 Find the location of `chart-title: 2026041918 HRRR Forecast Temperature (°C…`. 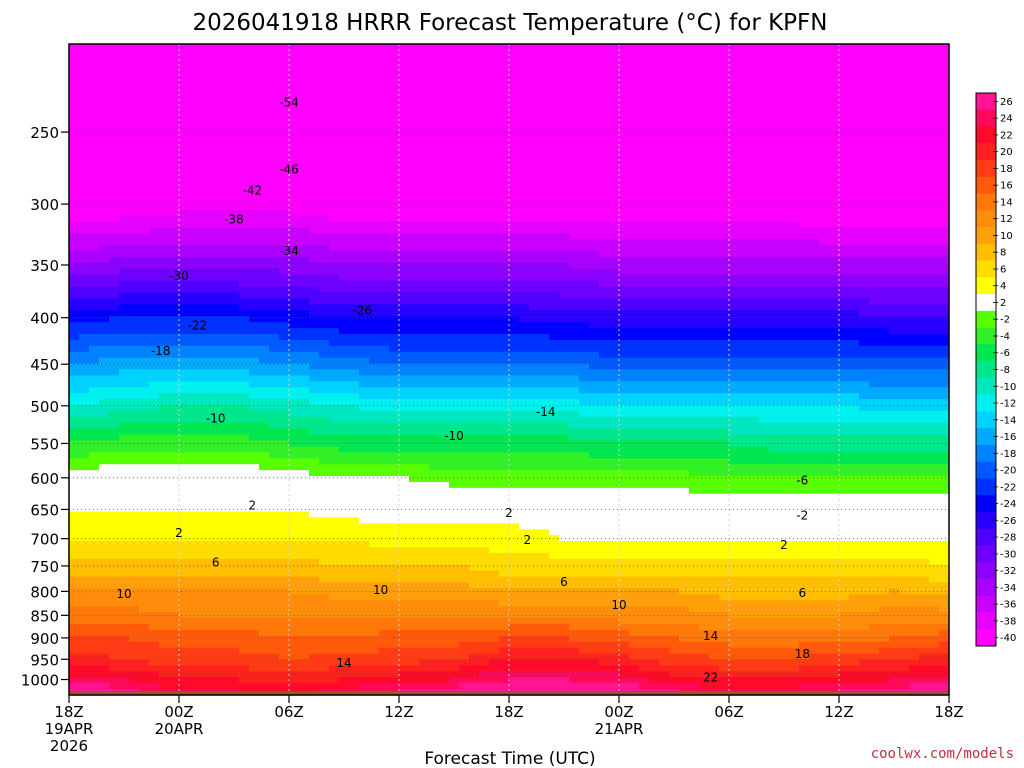

chart-title: 2026041918 HRRR Forecast Temperature (°C… is located at coordinates (510, 23).